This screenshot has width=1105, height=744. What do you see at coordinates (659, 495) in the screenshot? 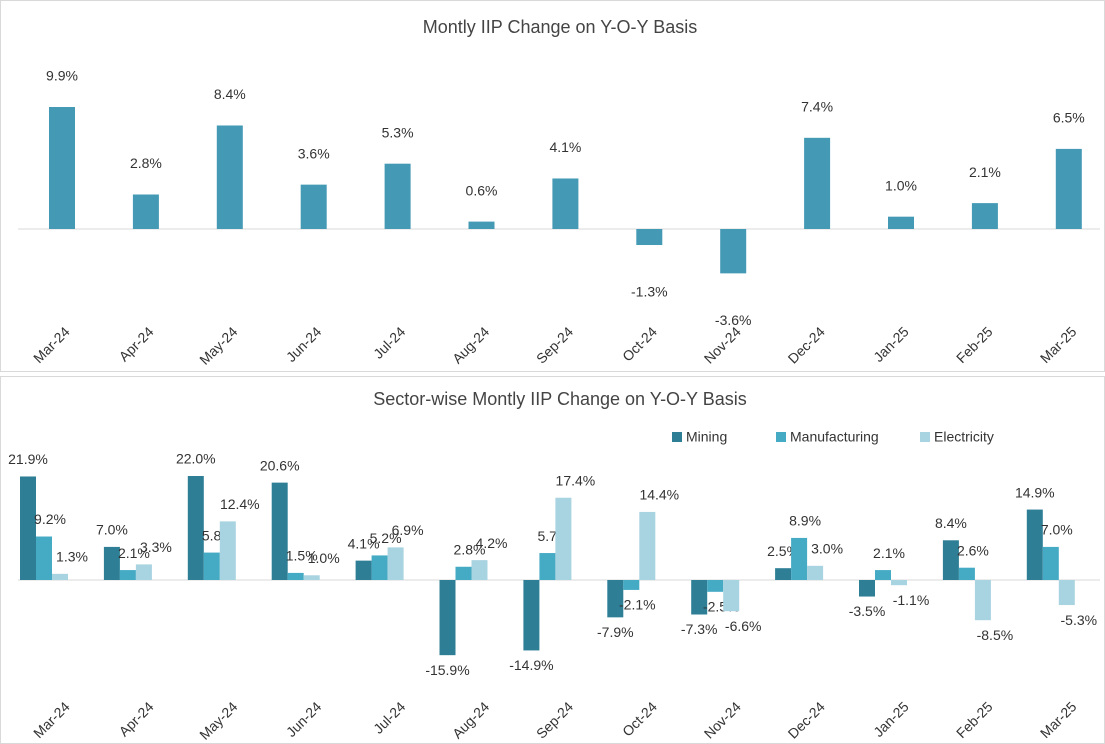
I see `data-label: 14.4%` at bounding box center [659, 495].